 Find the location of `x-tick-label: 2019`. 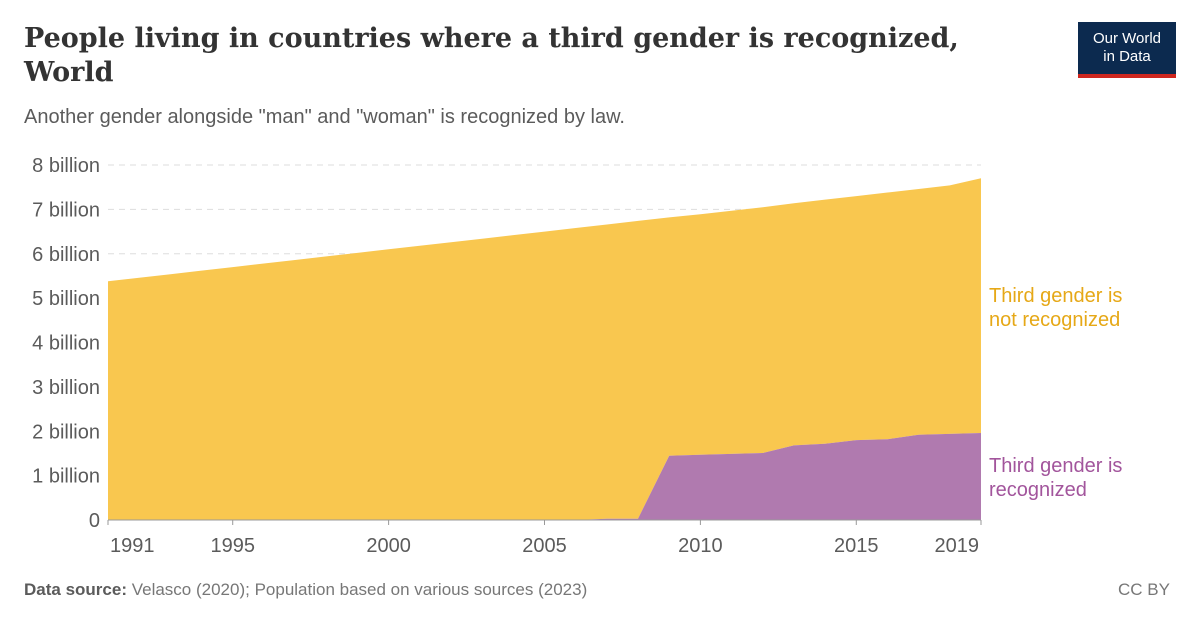

x-tick-label: 2019 is located at coordinates (957, 546).